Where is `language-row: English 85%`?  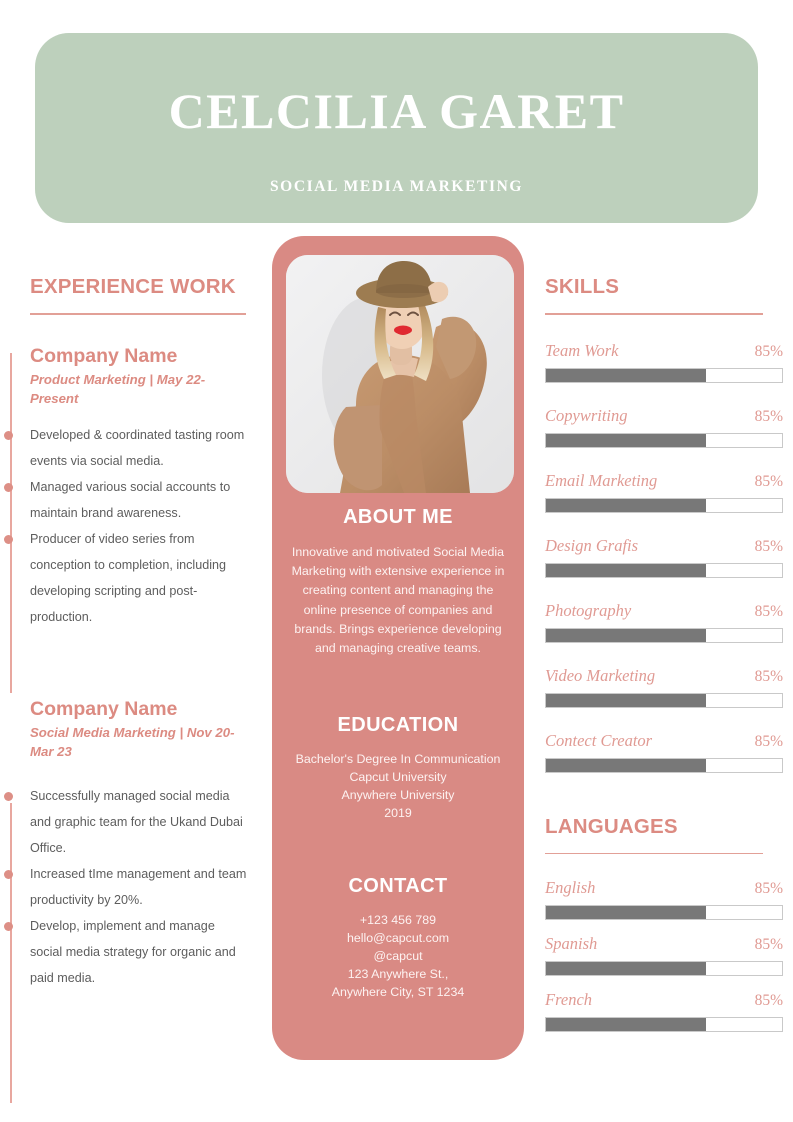
language-row: English 85% is located at coordinates (665, 899).